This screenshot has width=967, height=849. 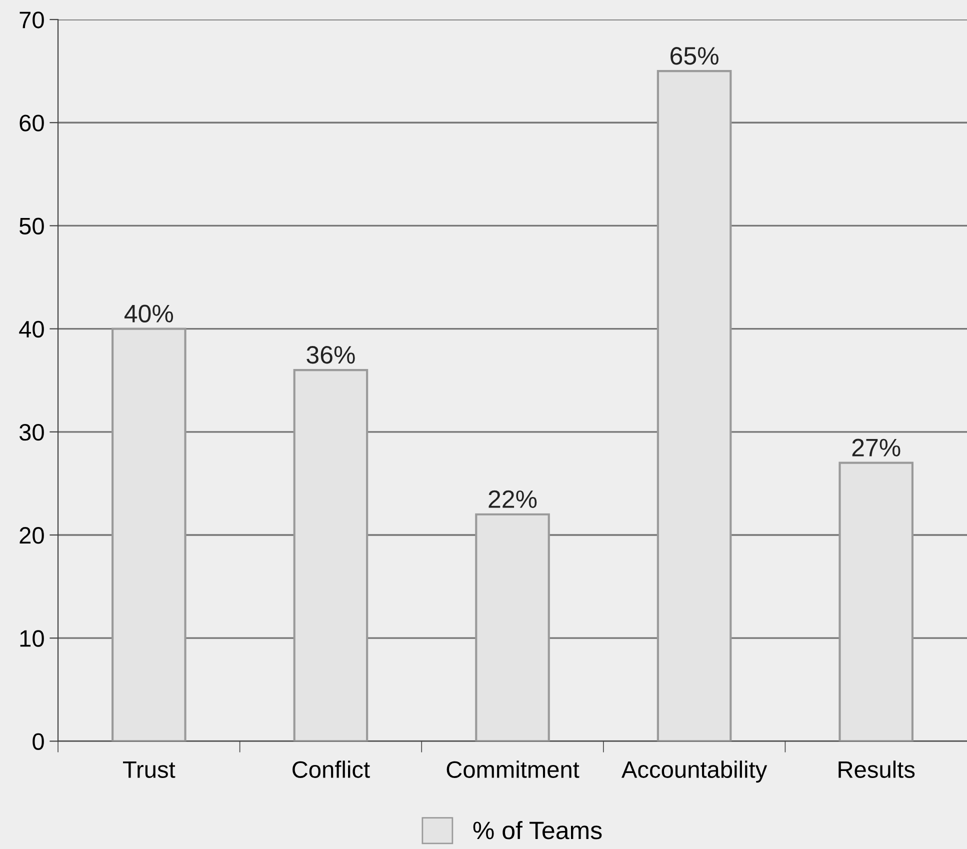 I want to click on data-label: 27%, so click(x=876, y=447).